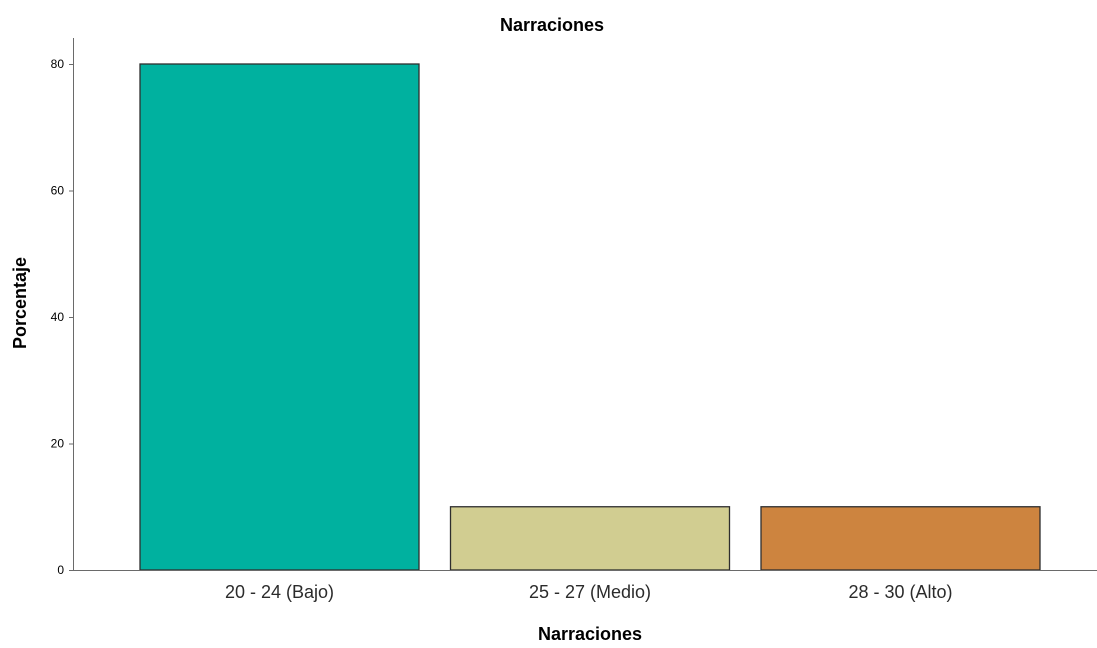 The width and height of the screenshot is (1097, 648). Describe the element at coordinates (20, 303) in the screenshot. I see `y-axis-title: Porcentaje` at that location.